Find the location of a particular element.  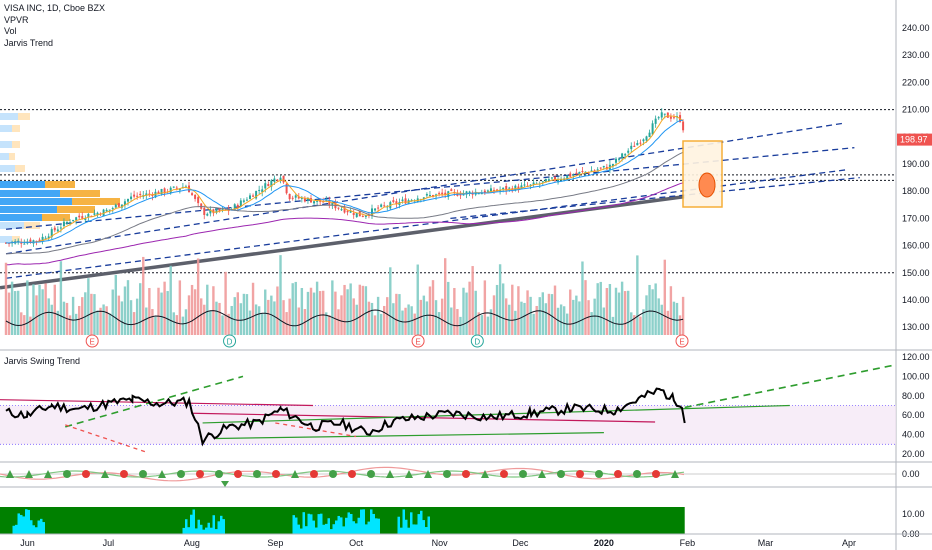

legend-indicator-vol: Vol is located at coordinates (10, 31).